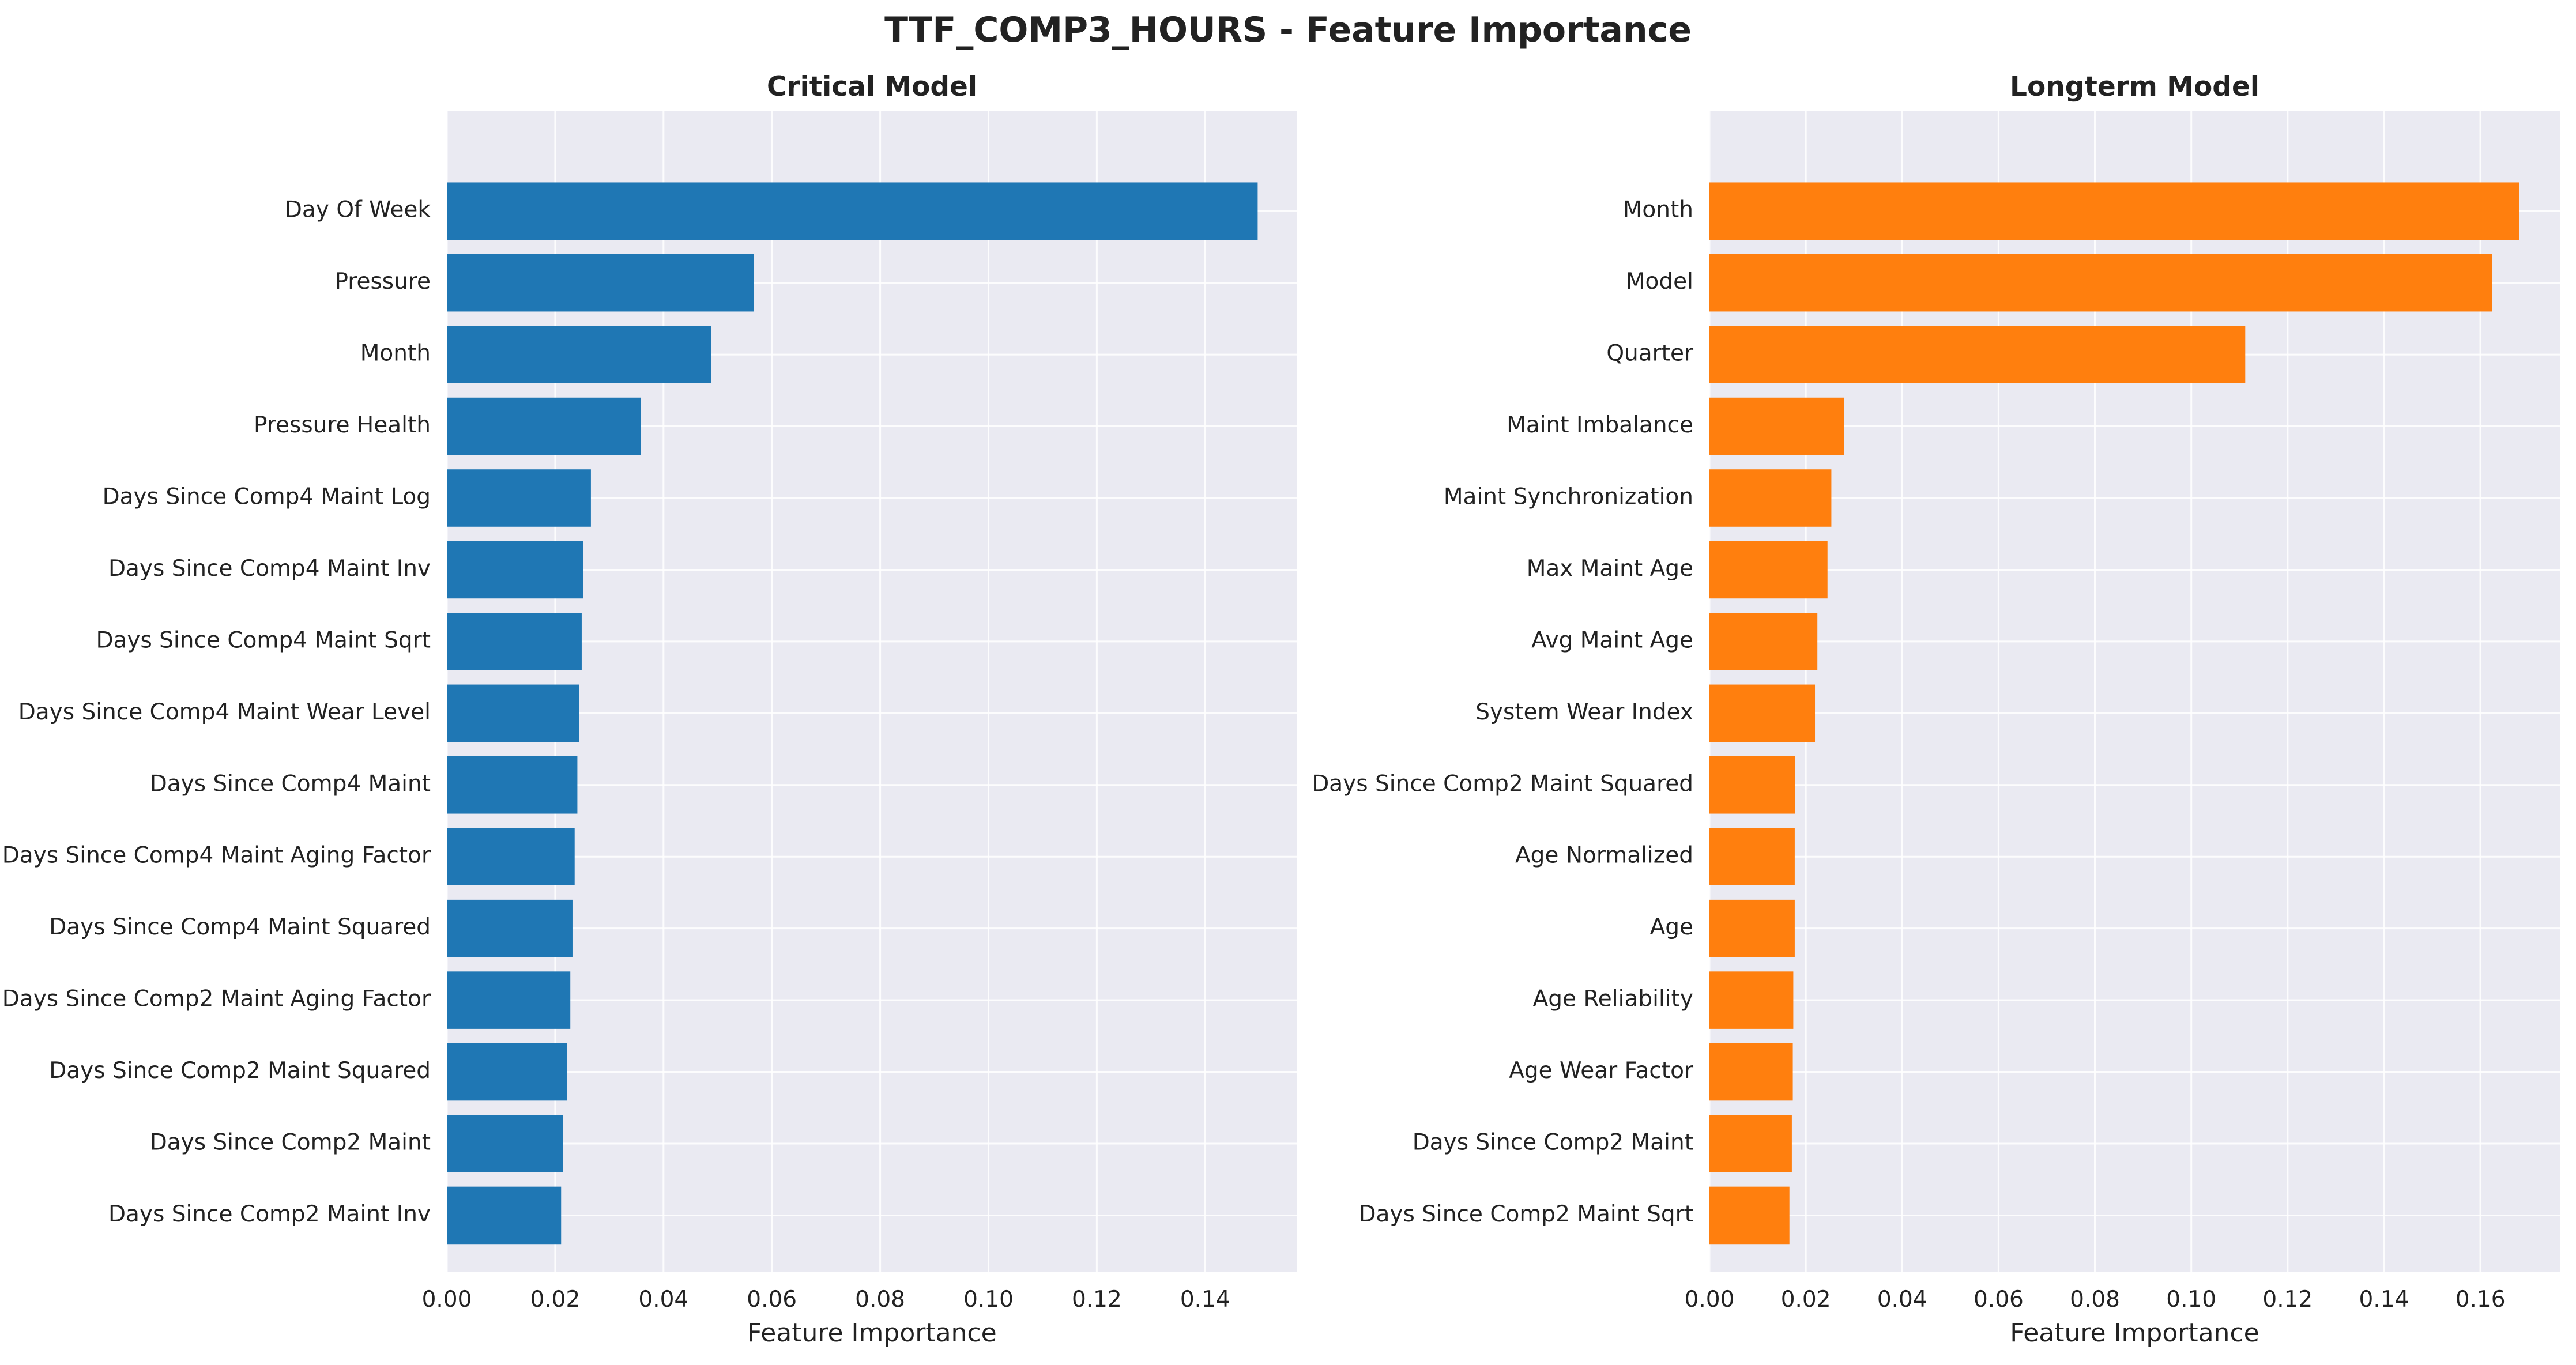  I want to click on figure-title: TTF_COMP3_HOURS - Feature Importance, so click(1288, 30).